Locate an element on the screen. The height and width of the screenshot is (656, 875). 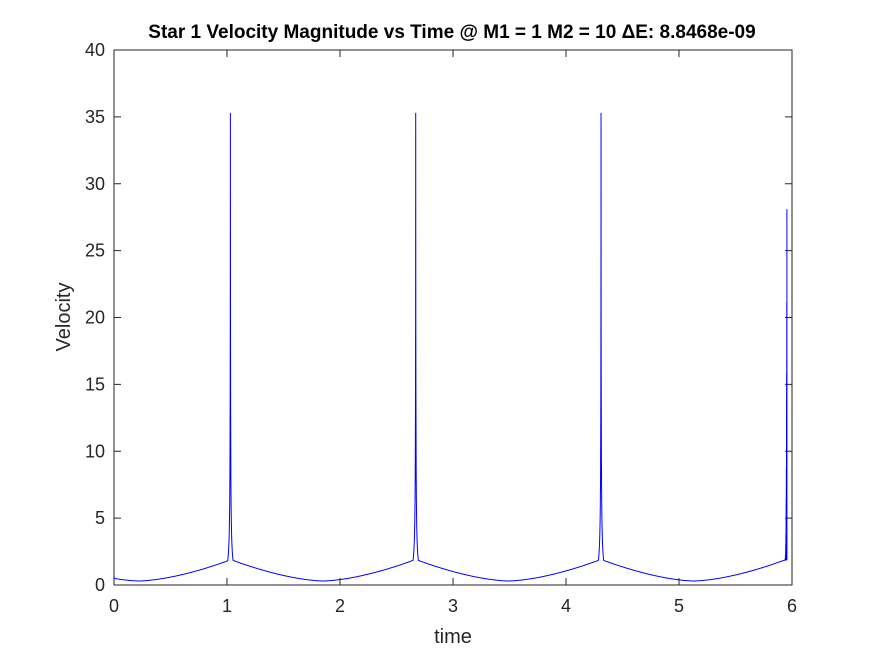
y-tick-label: 5 is located at coordinates (100, 518).